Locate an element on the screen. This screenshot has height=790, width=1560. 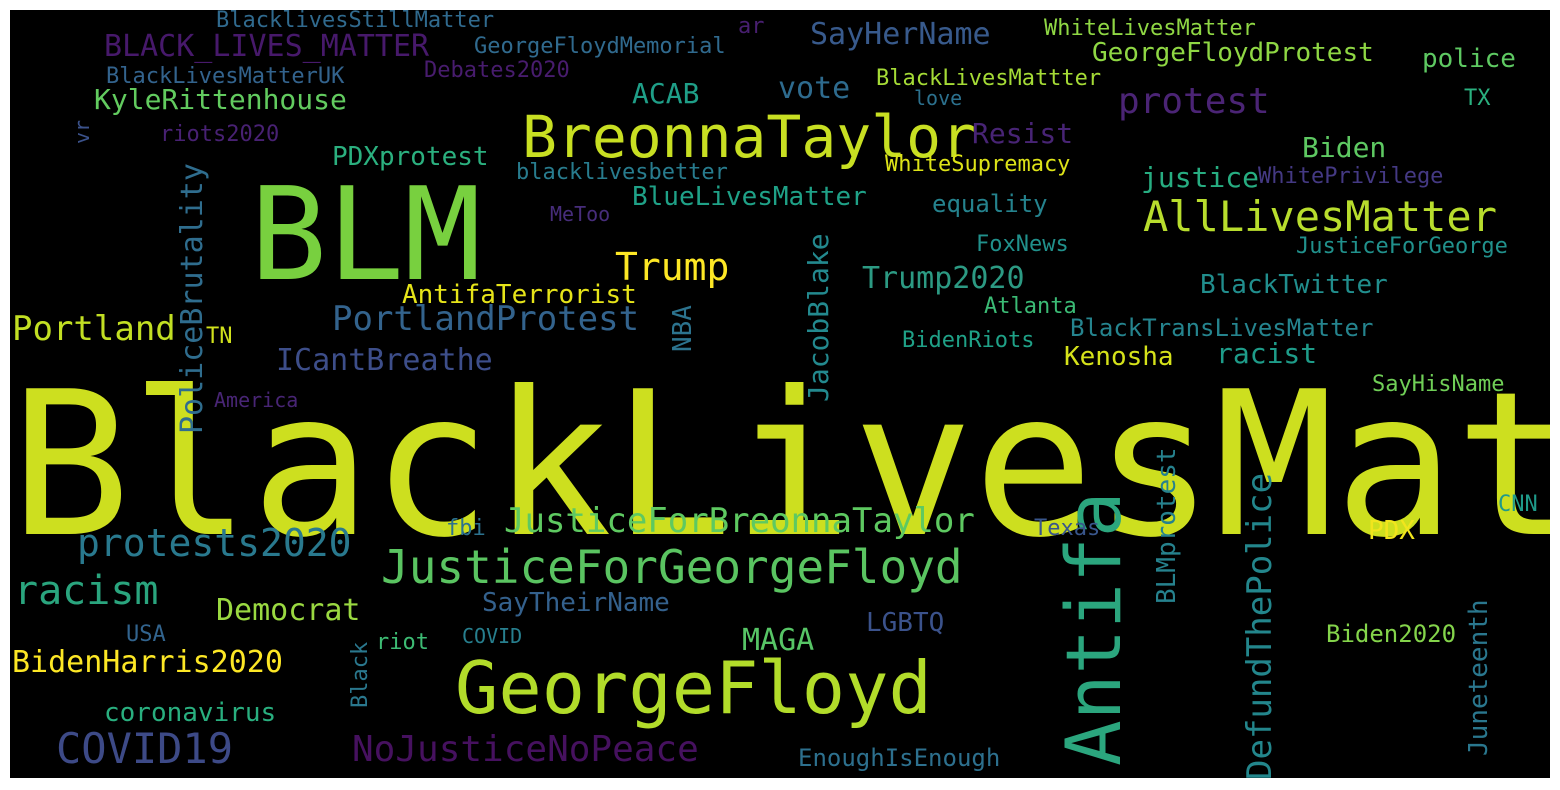
word-breonnataylor: BreonnaTaylor is located at coordinates (749, 137).